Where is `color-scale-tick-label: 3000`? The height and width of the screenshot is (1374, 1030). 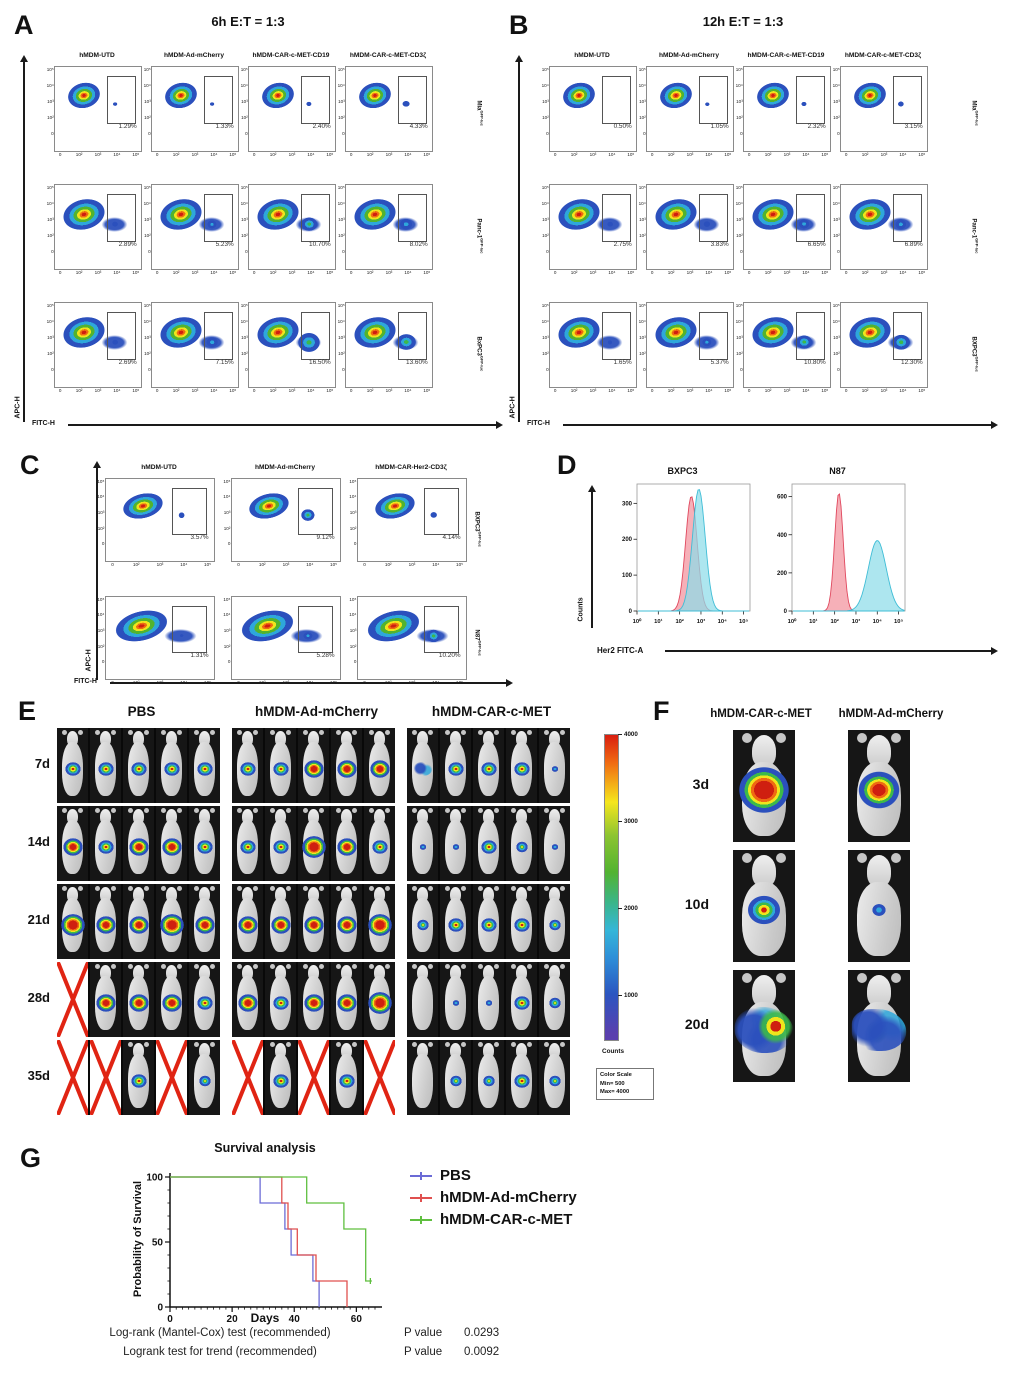 color-scale-tick-label: 3000 is located at coordinates (631, 822).